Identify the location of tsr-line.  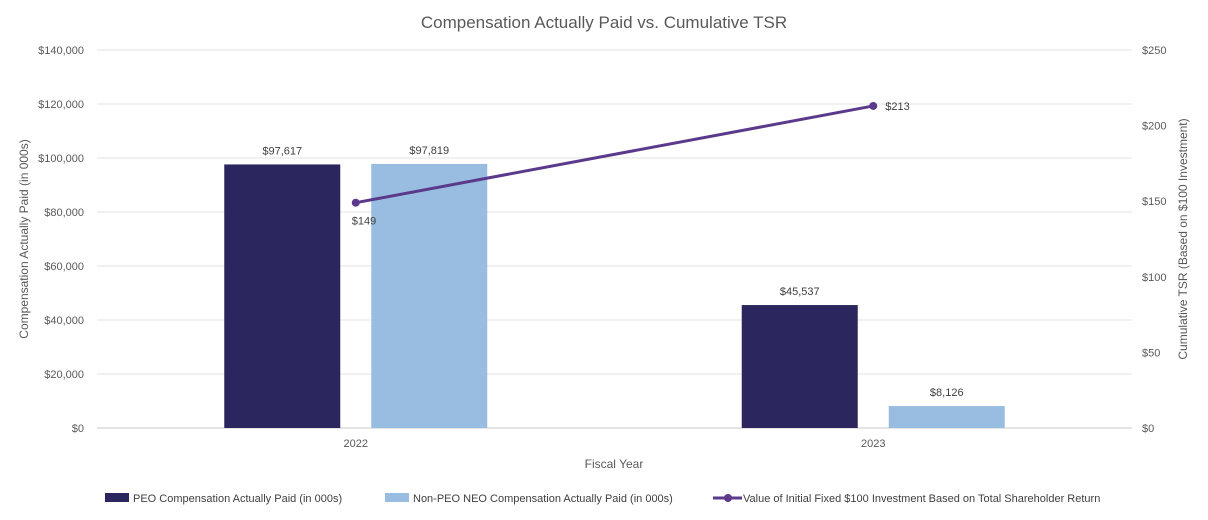
(614, 154).